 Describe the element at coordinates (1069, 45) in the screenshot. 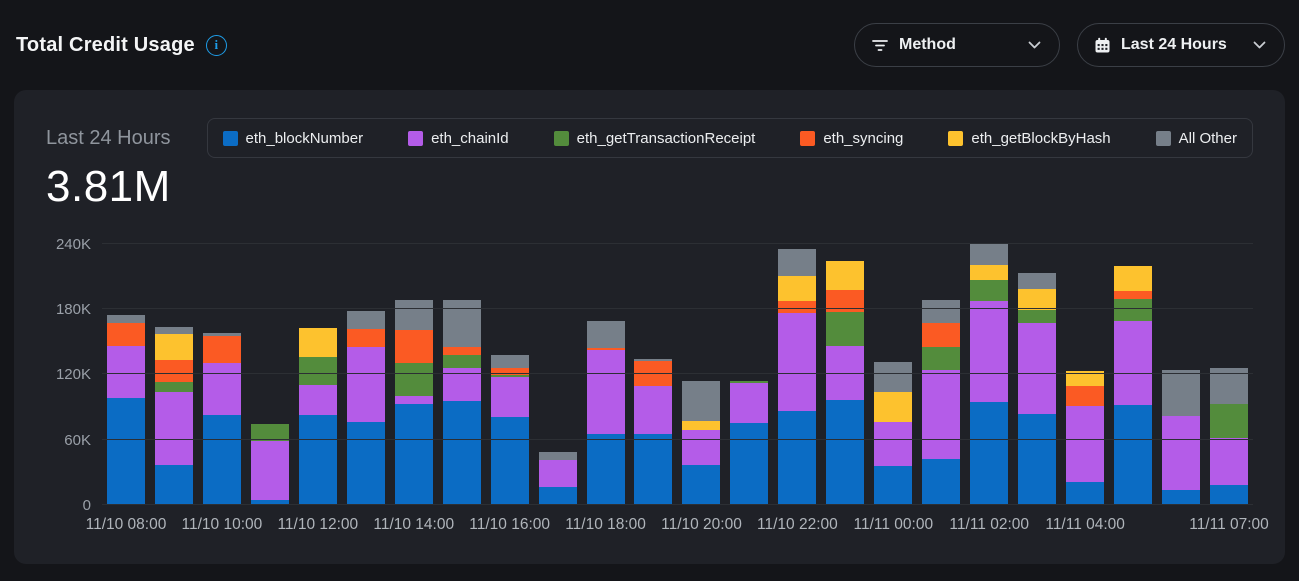

I see `header-controls: Method` at that location.